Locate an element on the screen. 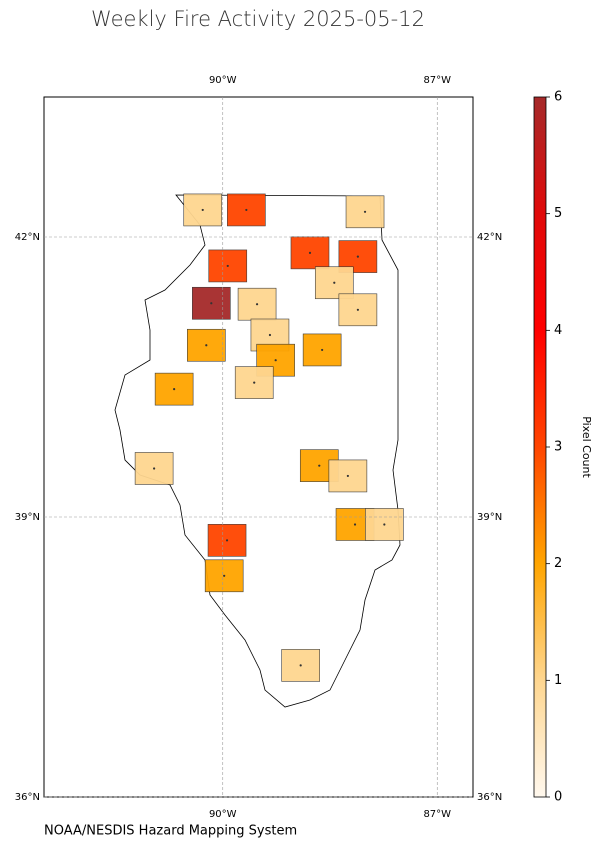  colorbar-tick-label: 4 is located at coordinates (558, 330).